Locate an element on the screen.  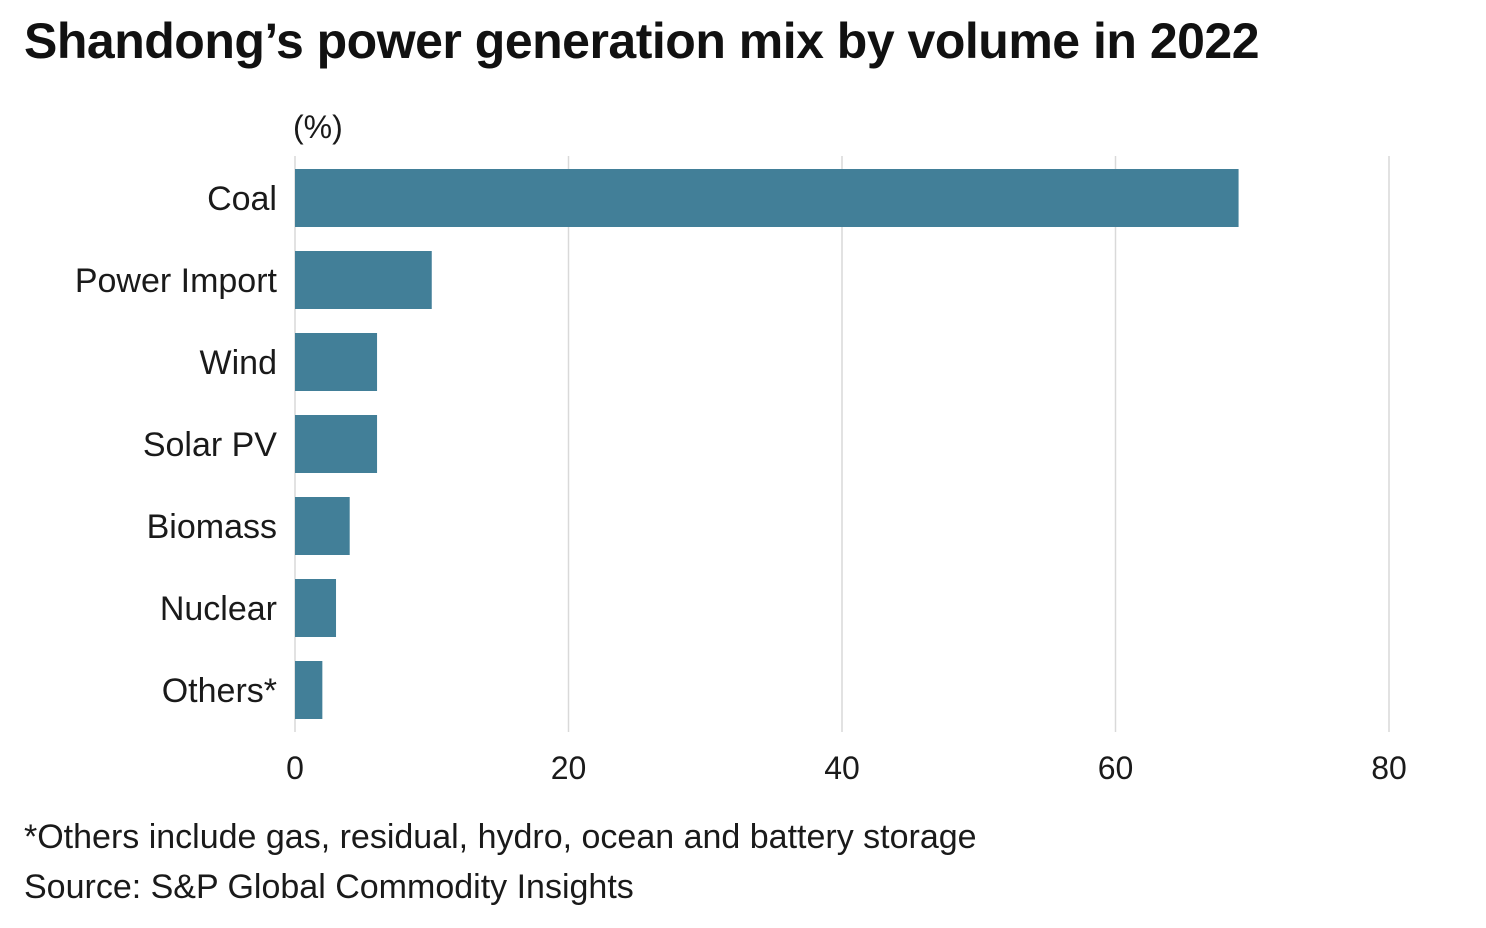
category-label: Power Import is located at coordinates (176, 281).